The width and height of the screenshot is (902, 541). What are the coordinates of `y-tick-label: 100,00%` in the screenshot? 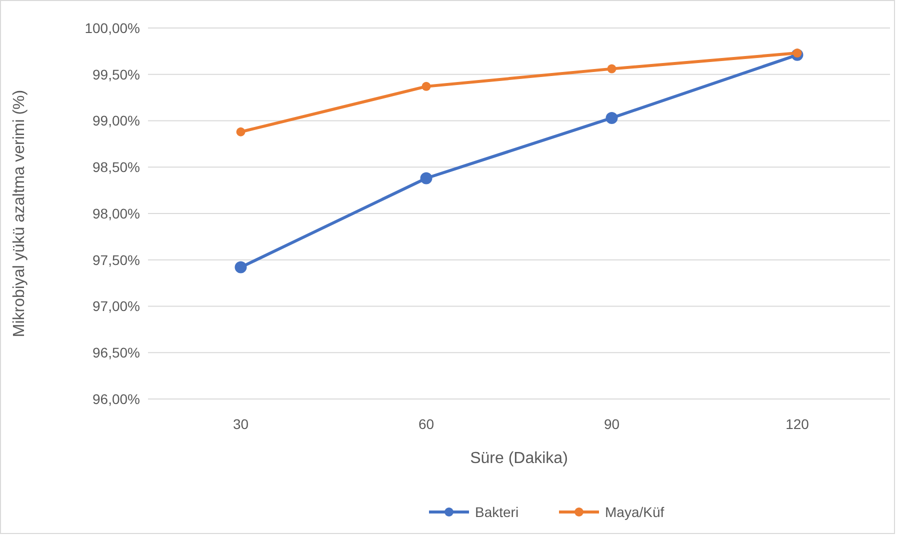 It's located at (112, 28).